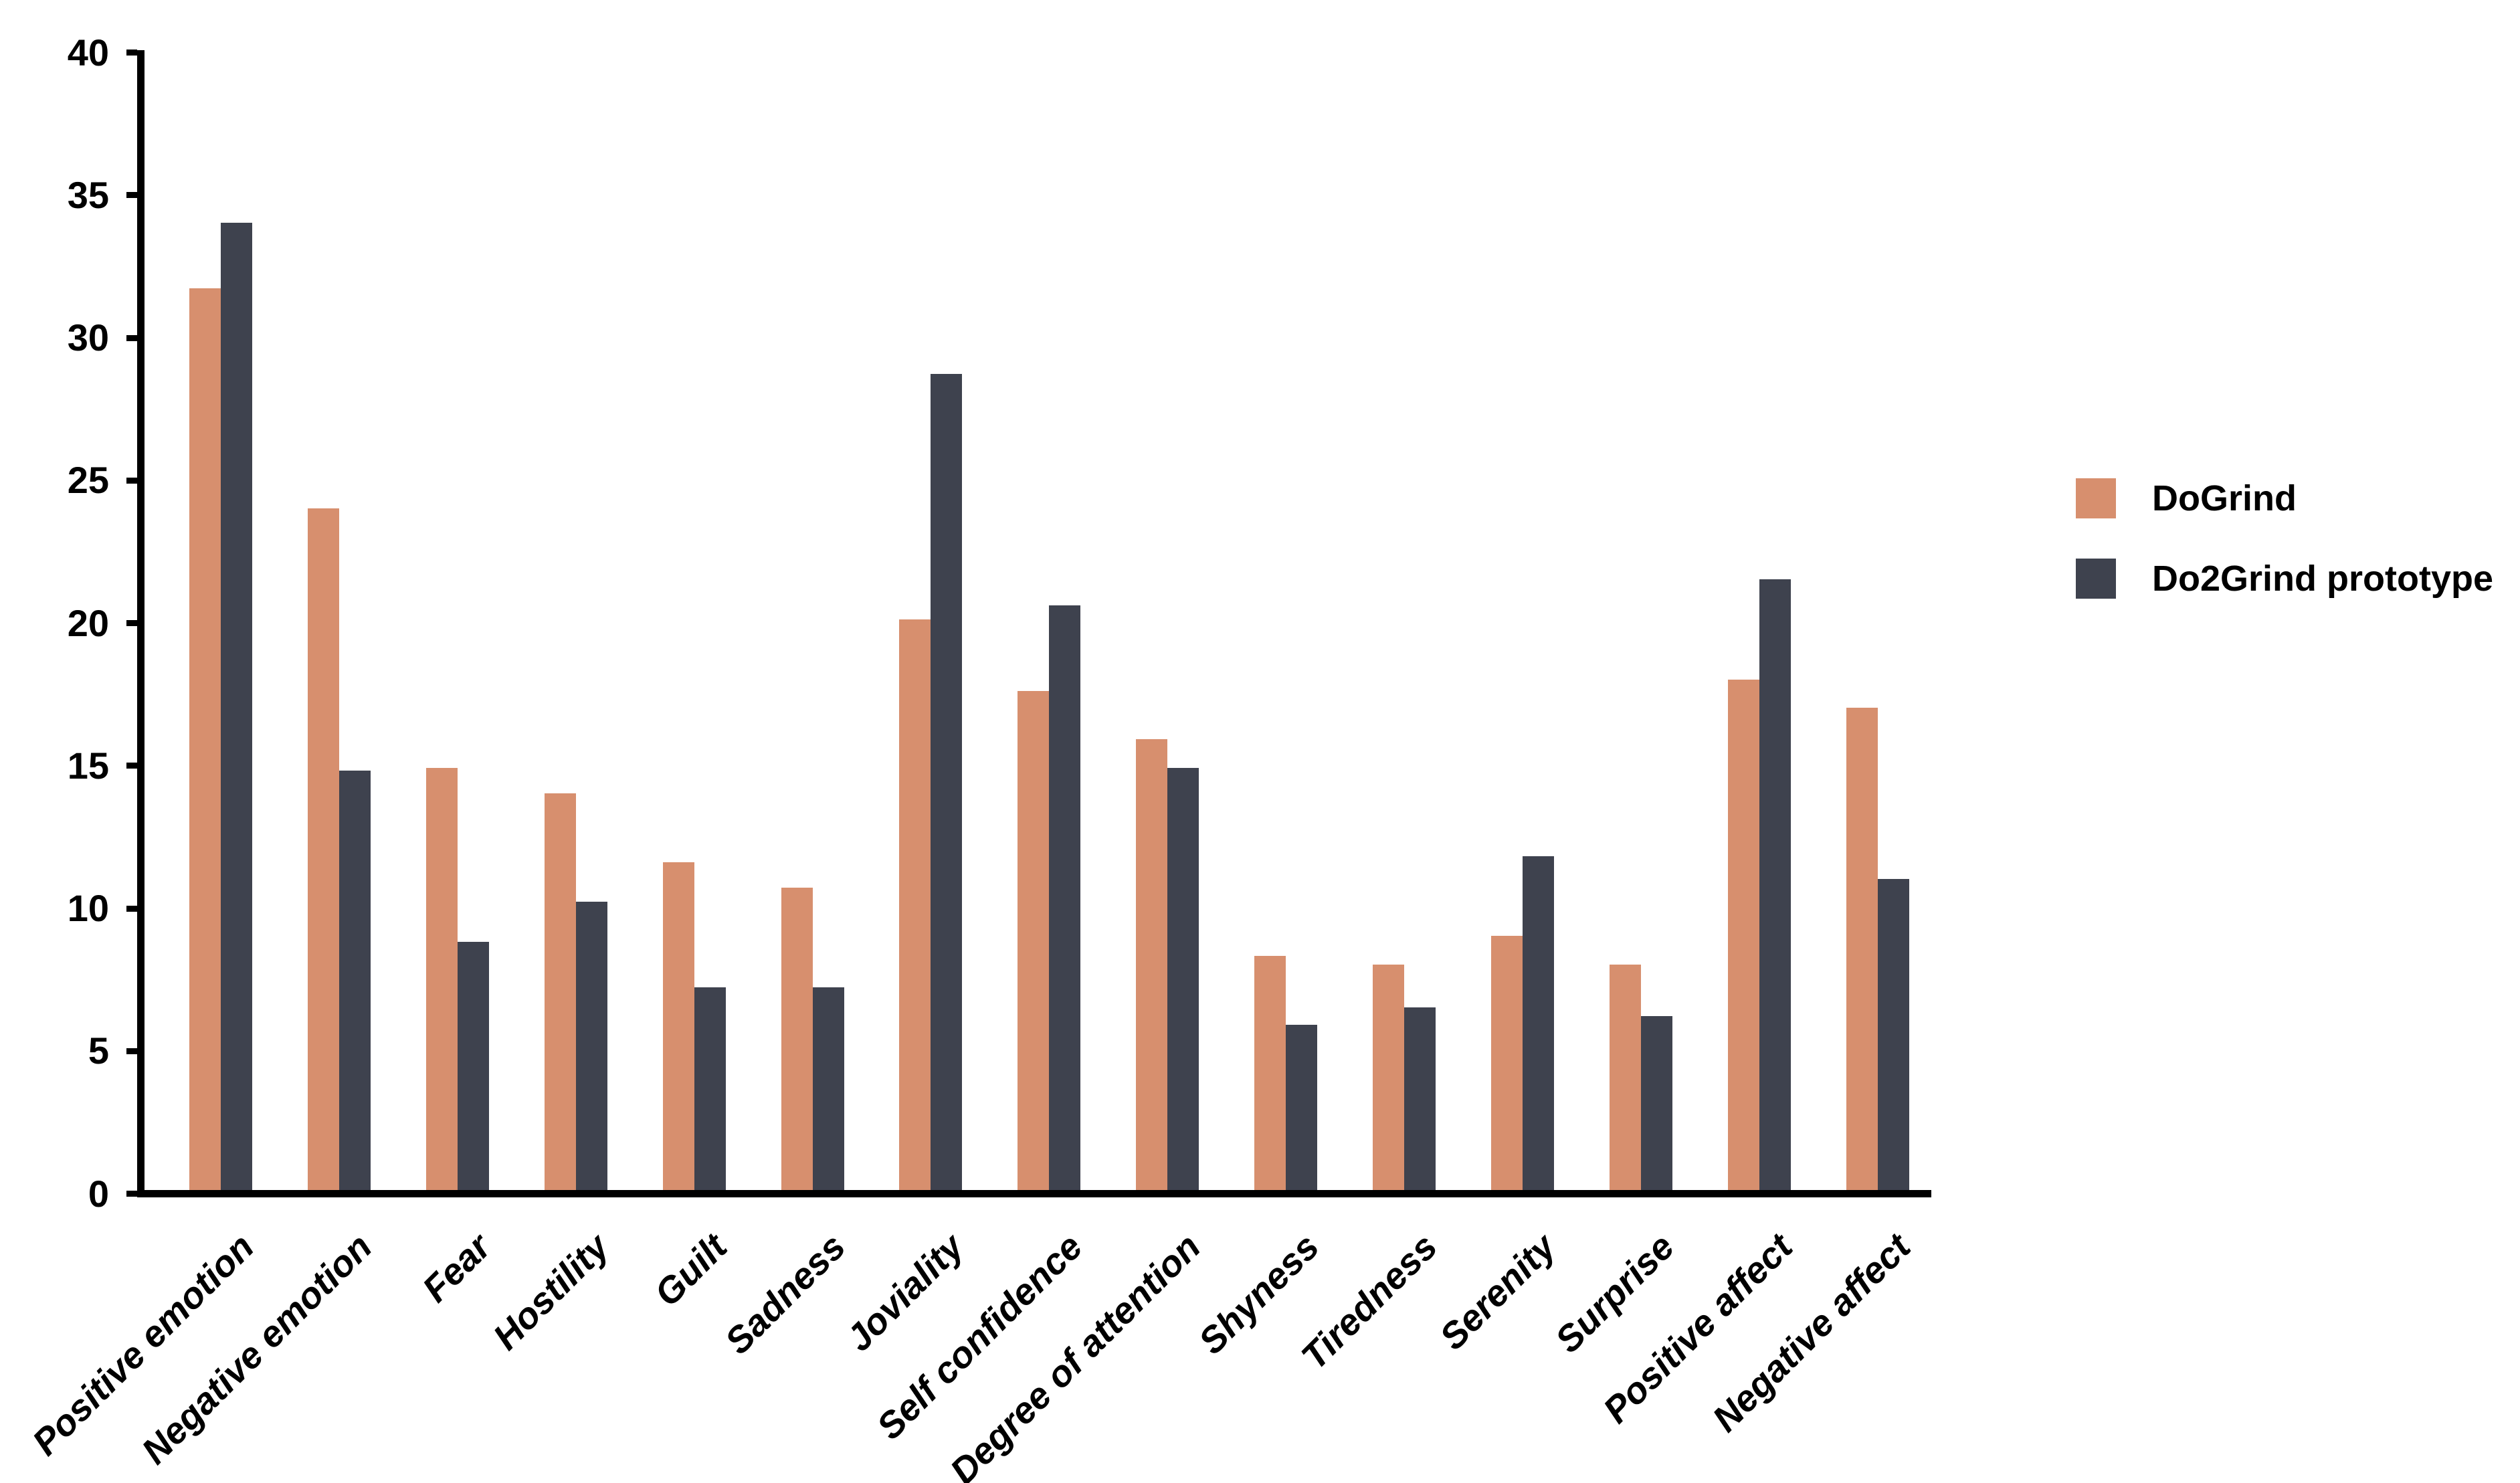  Describe the element at coordinates (455, 1267) in the screenshot. I see `x-axis-label-fear: Fear` at that location.